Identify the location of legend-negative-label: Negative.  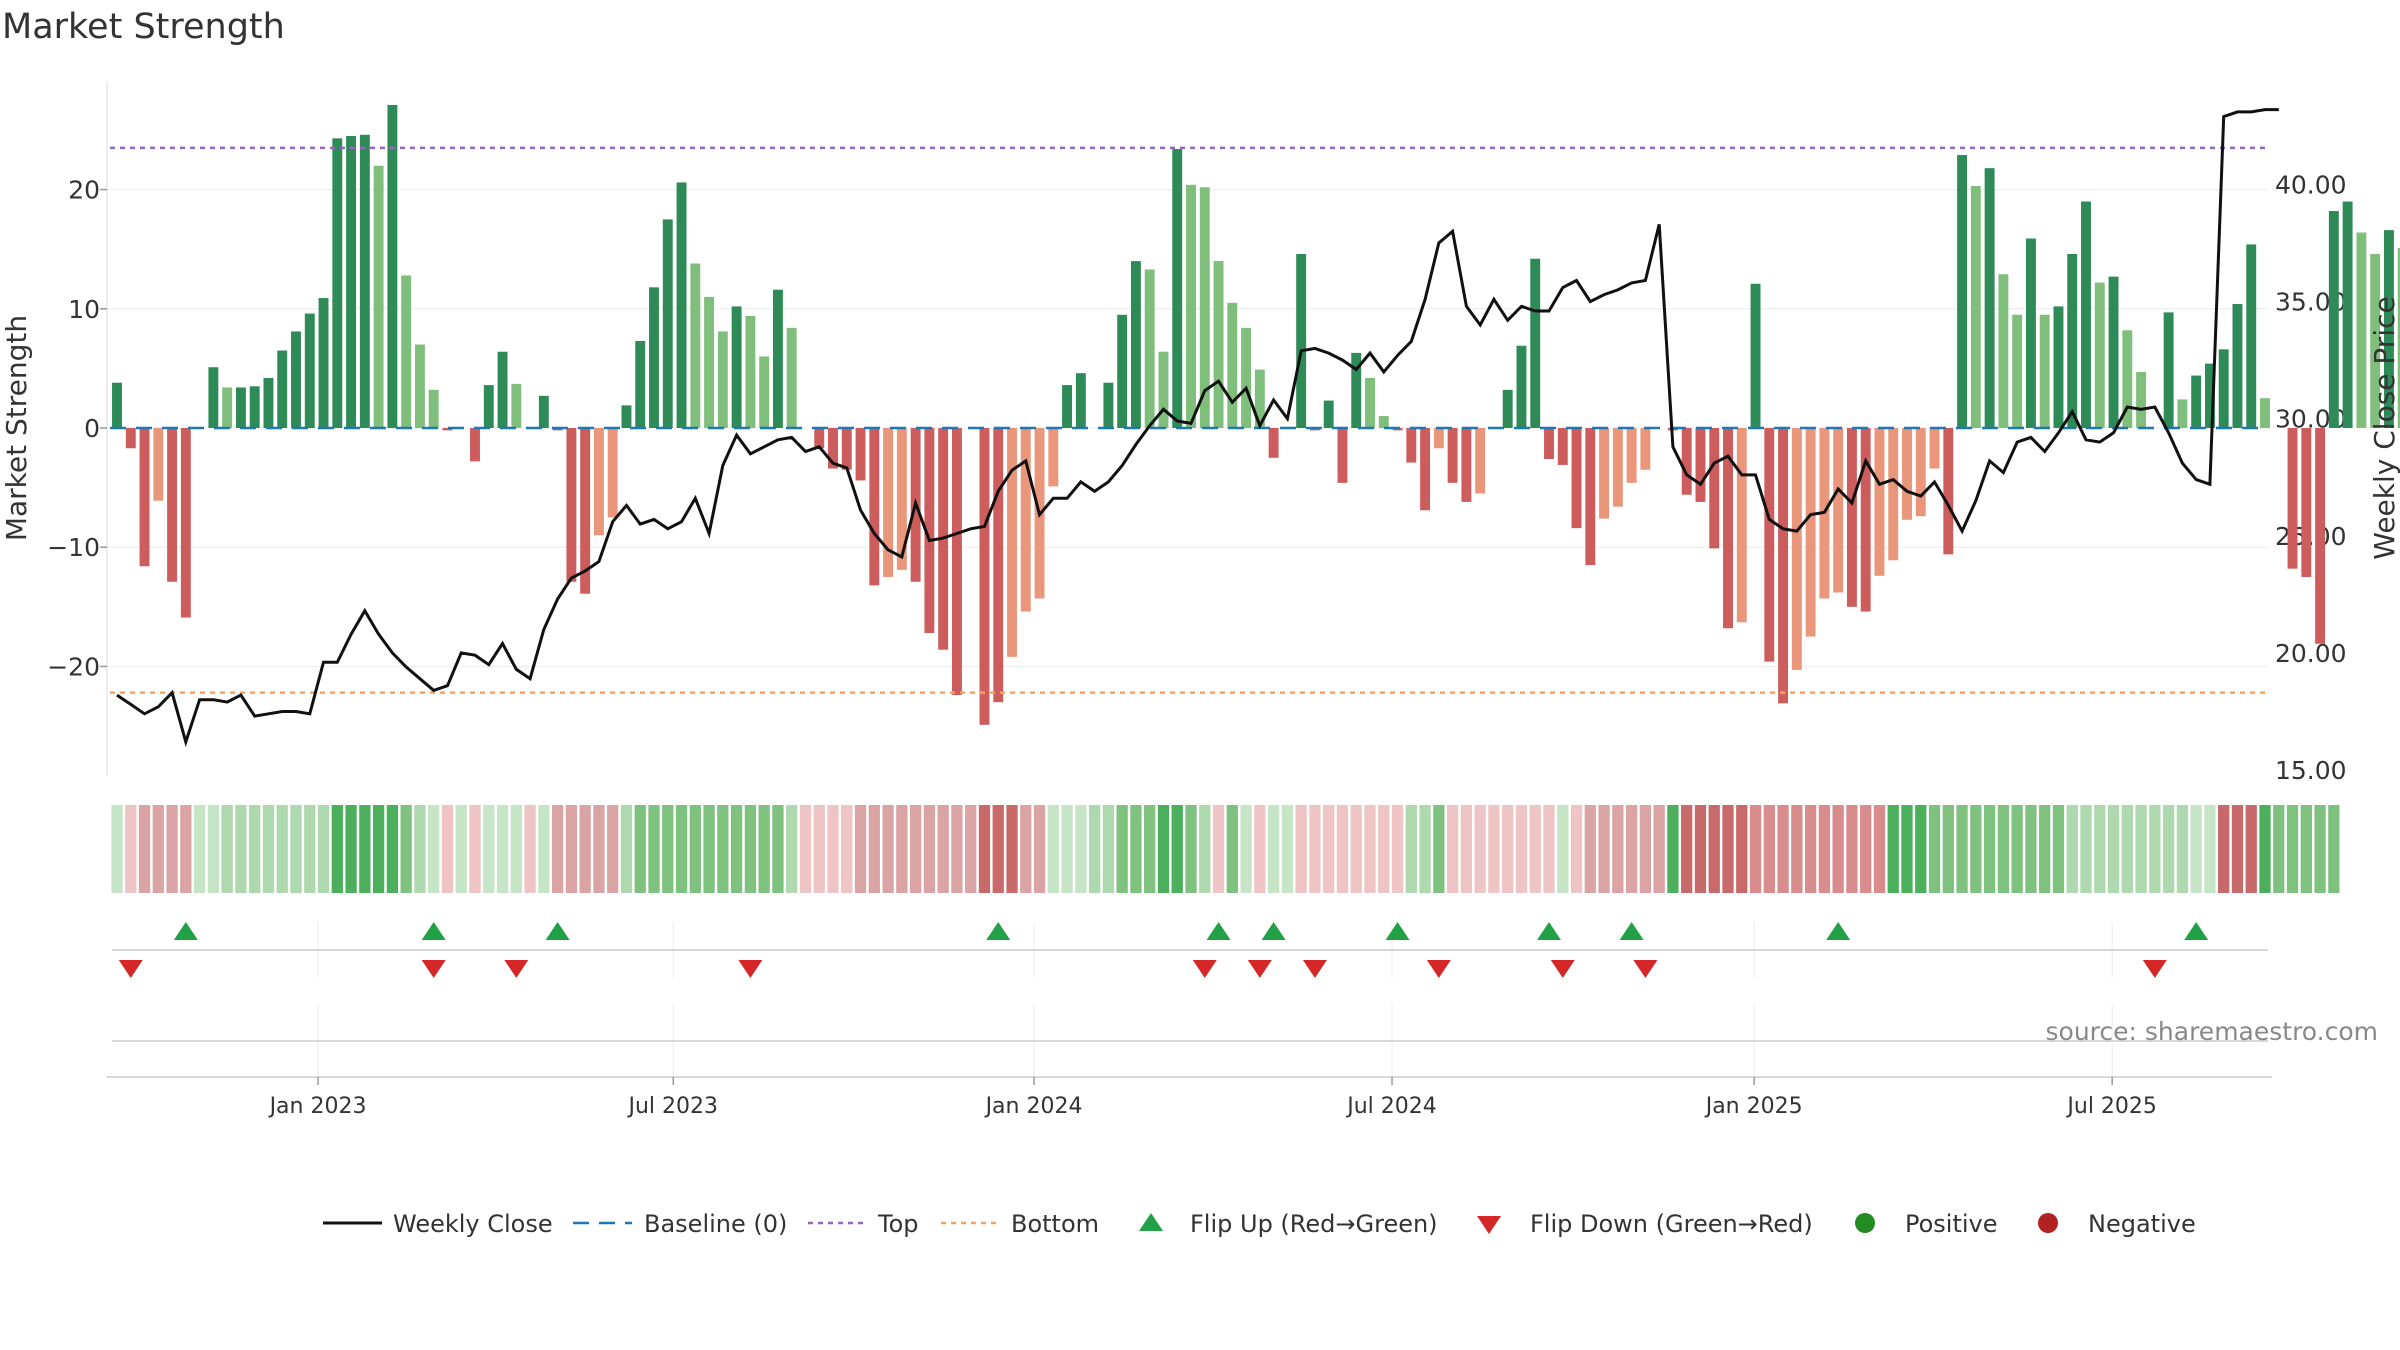
(2142, 1224).